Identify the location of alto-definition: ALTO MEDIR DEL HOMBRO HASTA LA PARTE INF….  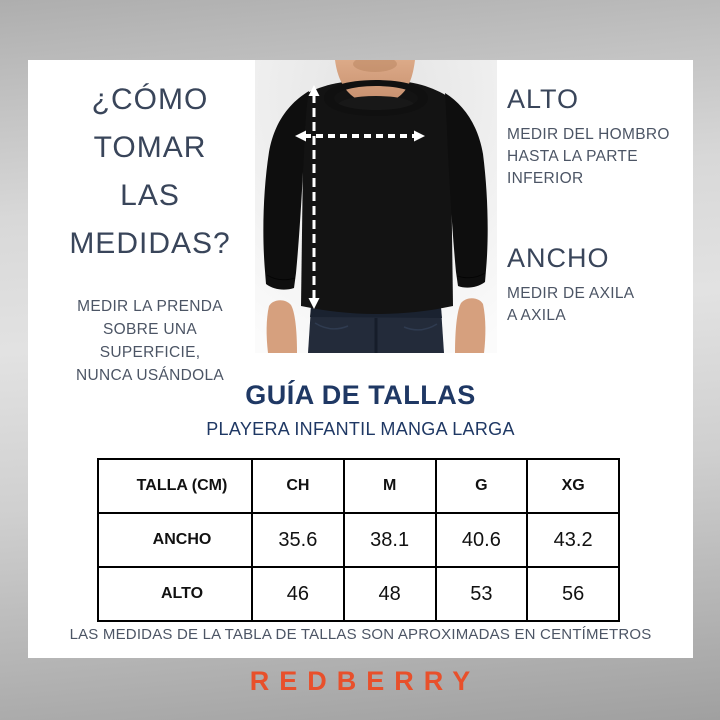
(598, 137).